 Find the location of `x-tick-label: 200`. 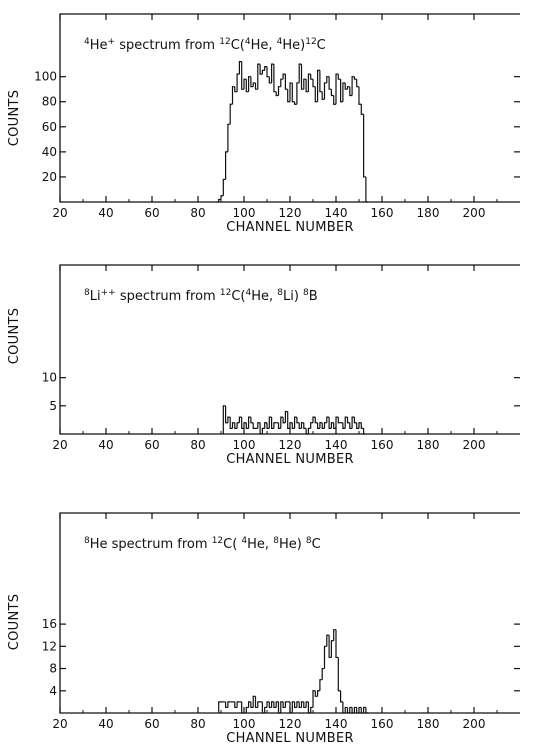

x-tick-label: 200 is located at coordinates (474, 213).